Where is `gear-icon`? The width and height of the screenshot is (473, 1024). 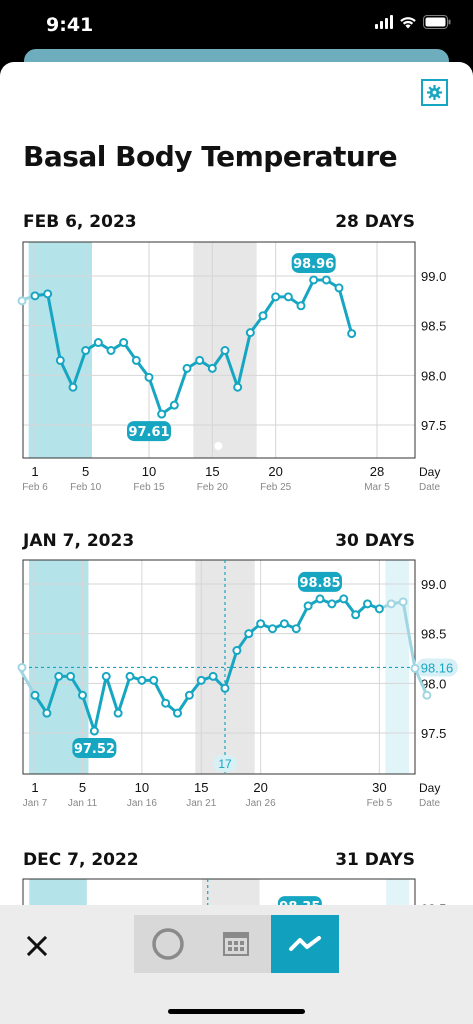
gear-icon is located at coordinates (434, 92).